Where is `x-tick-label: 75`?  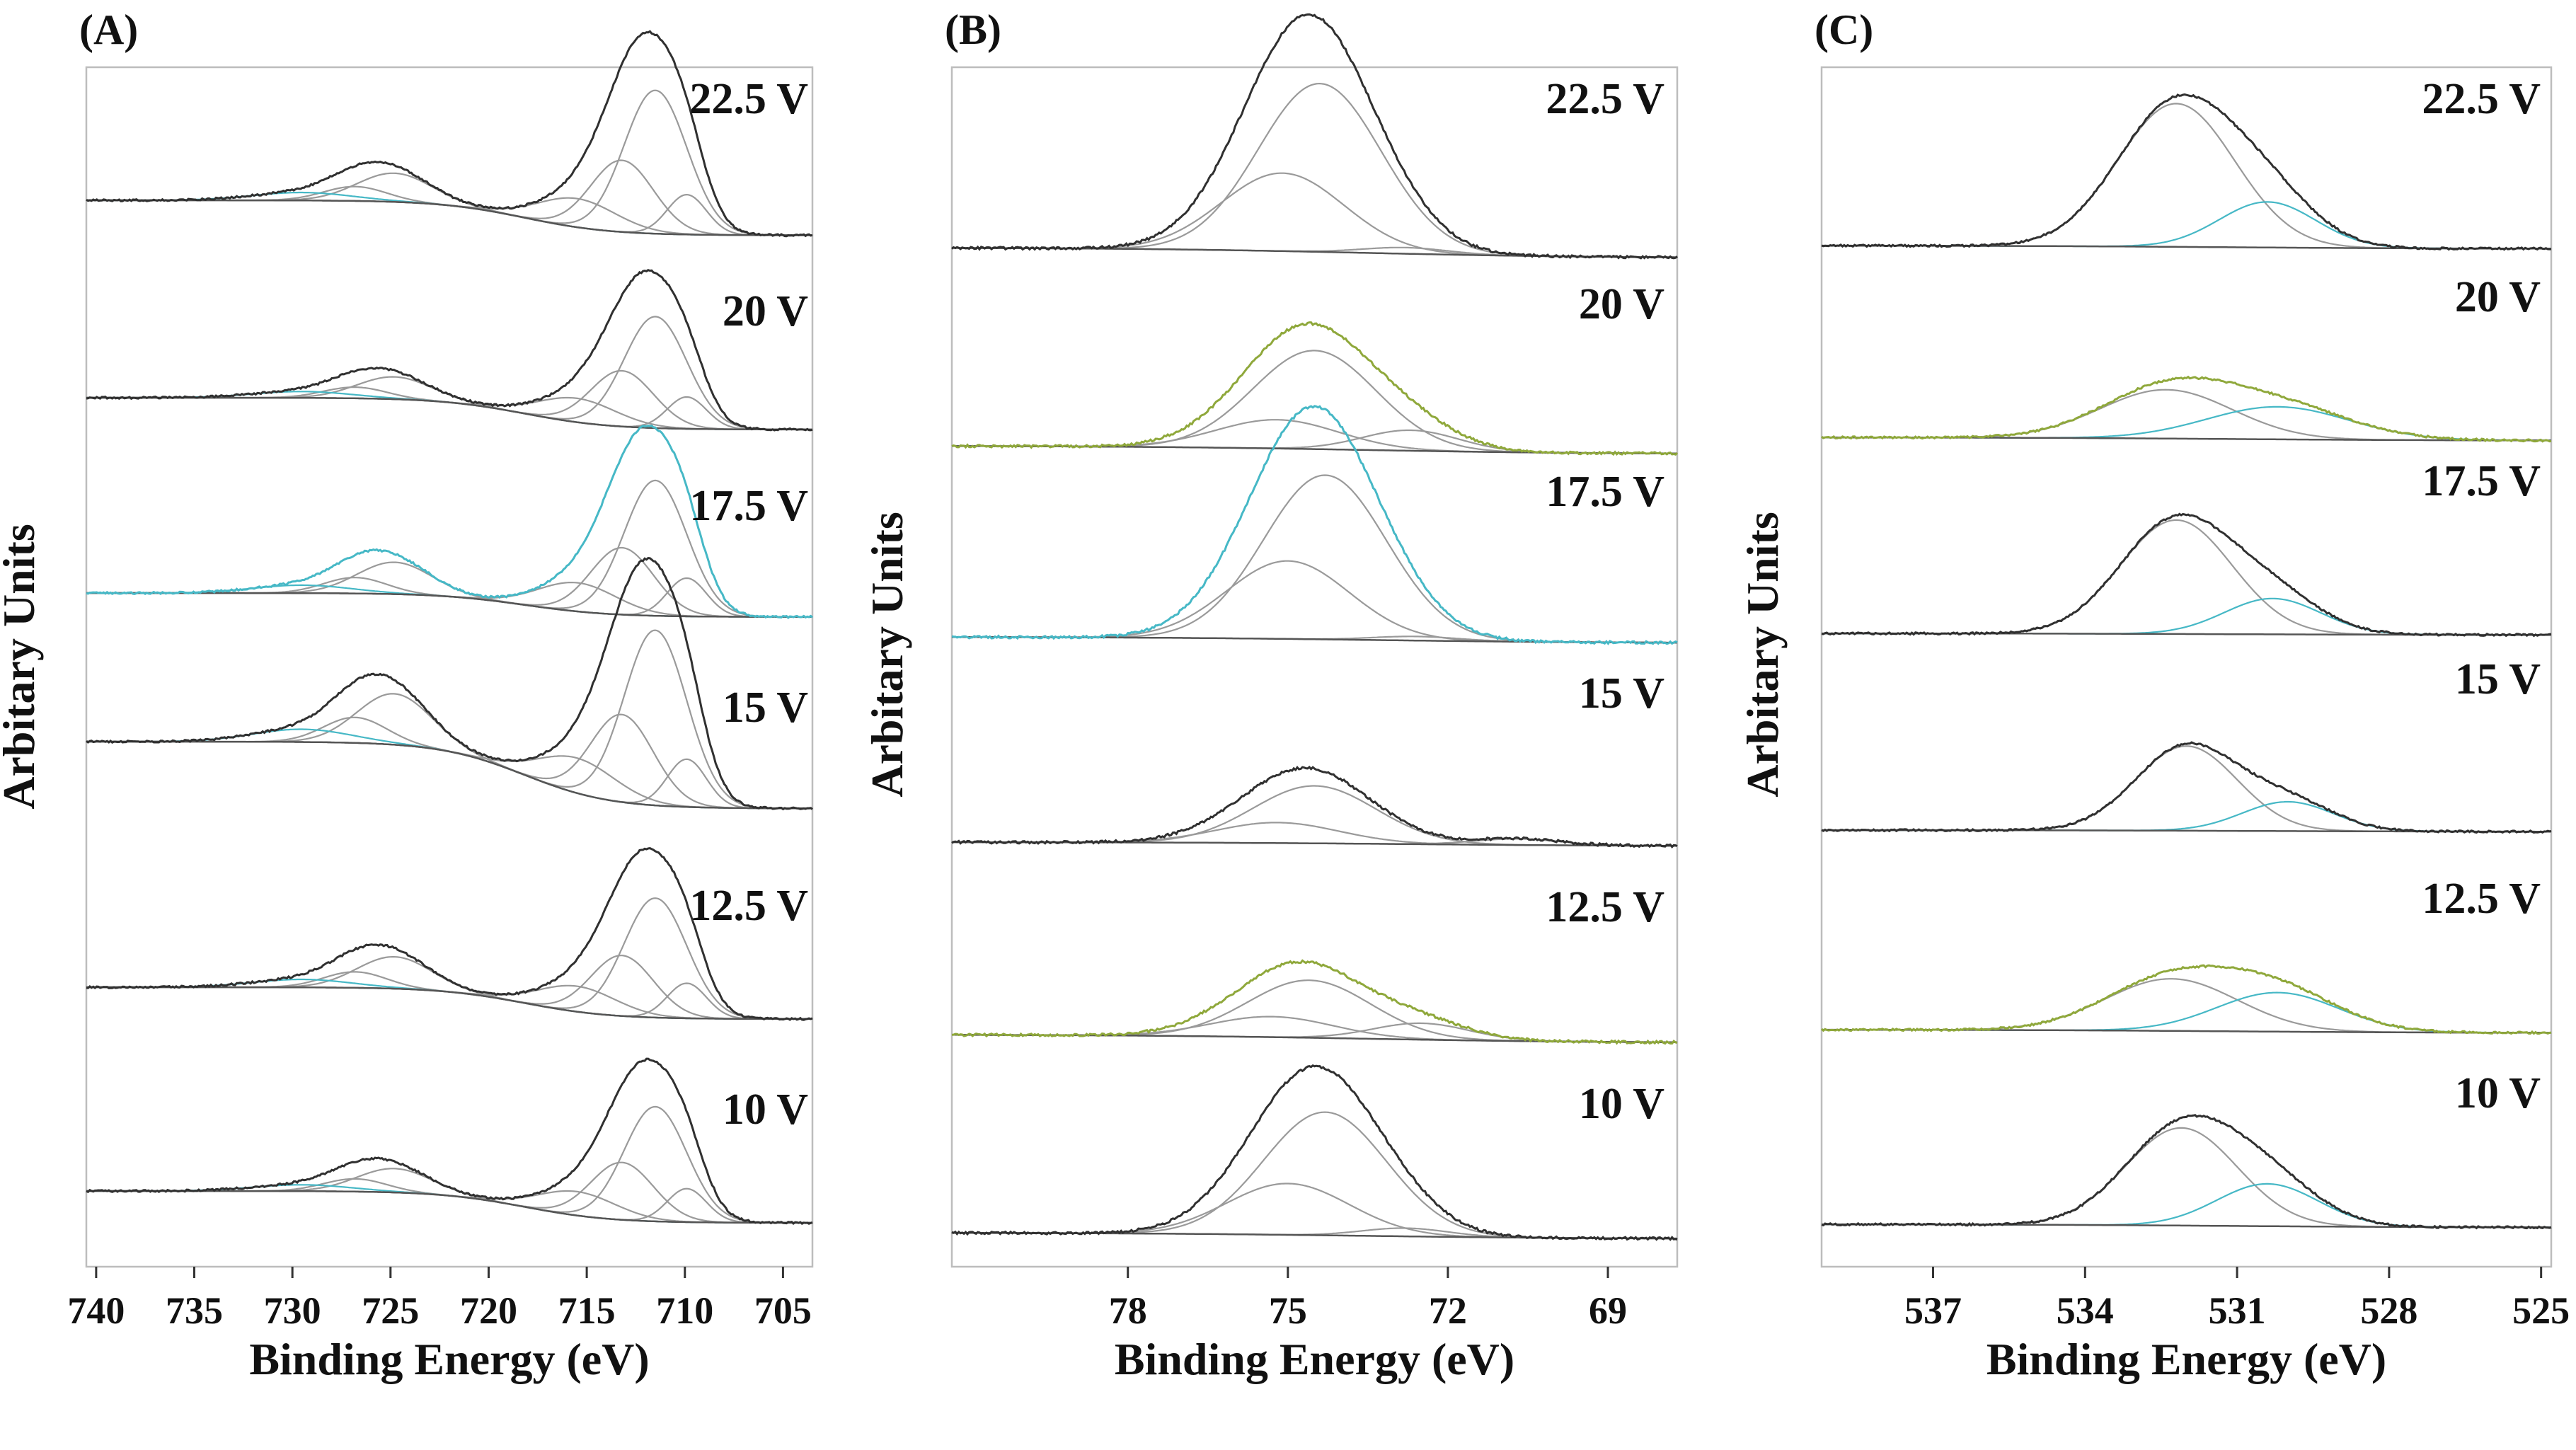
x-tick-label: 75 is located at coordinates (1288, 1310).